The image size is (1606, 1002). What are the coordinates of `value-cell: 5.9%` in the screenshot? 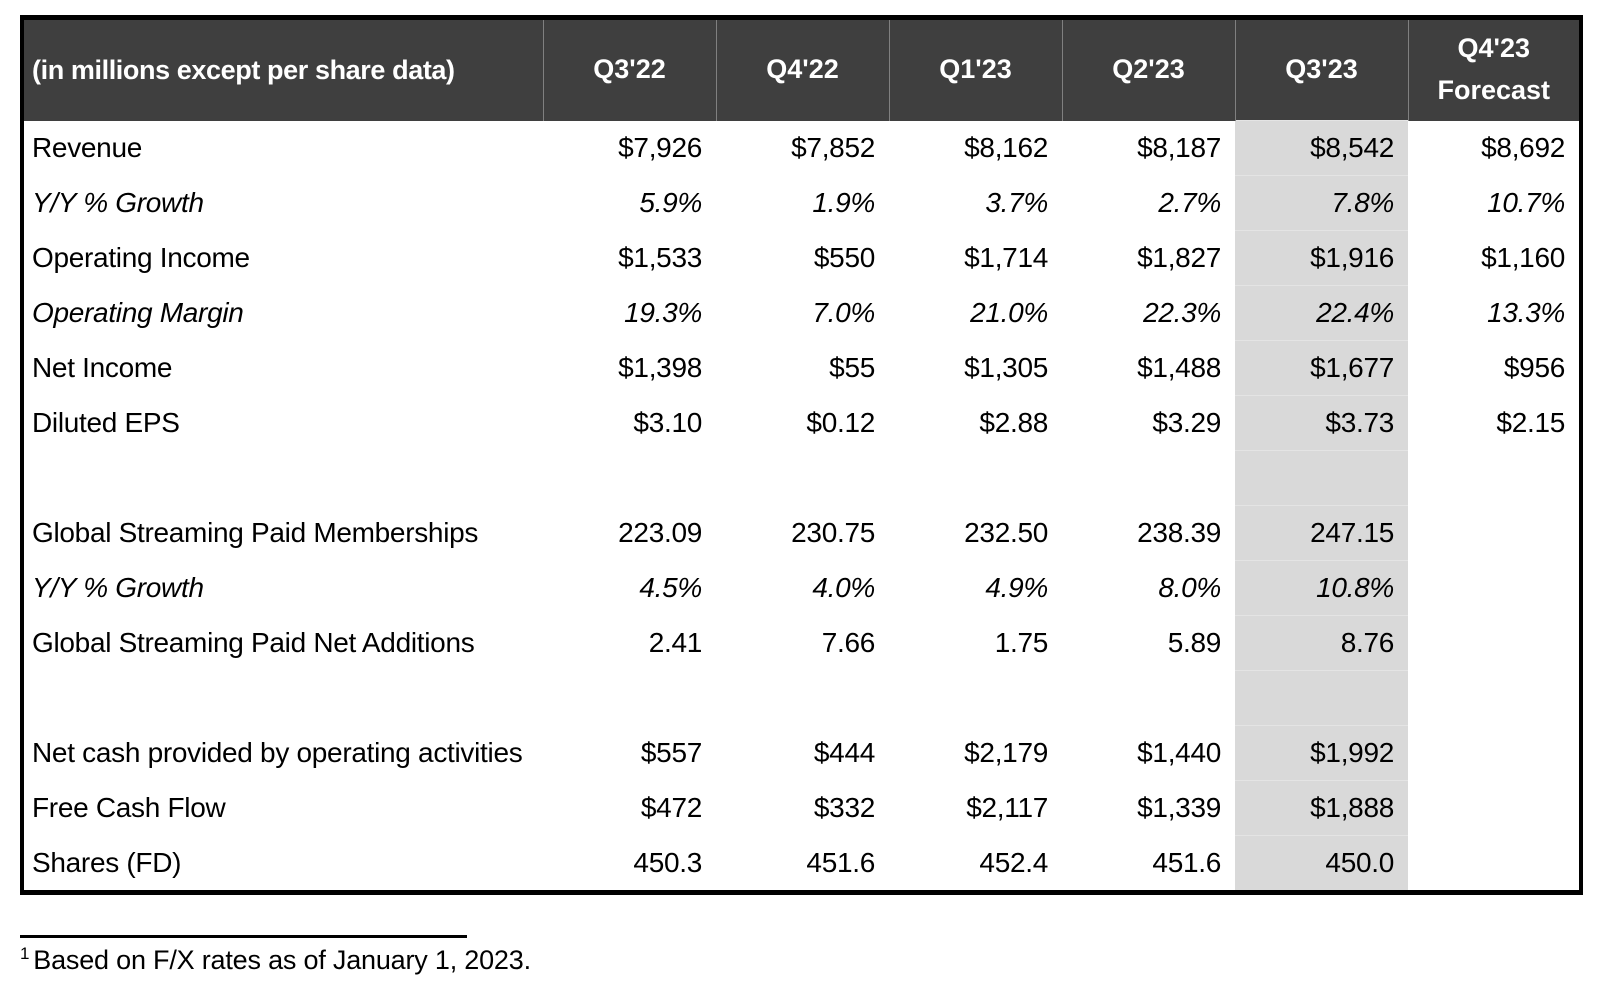 It's located at (670, 202).